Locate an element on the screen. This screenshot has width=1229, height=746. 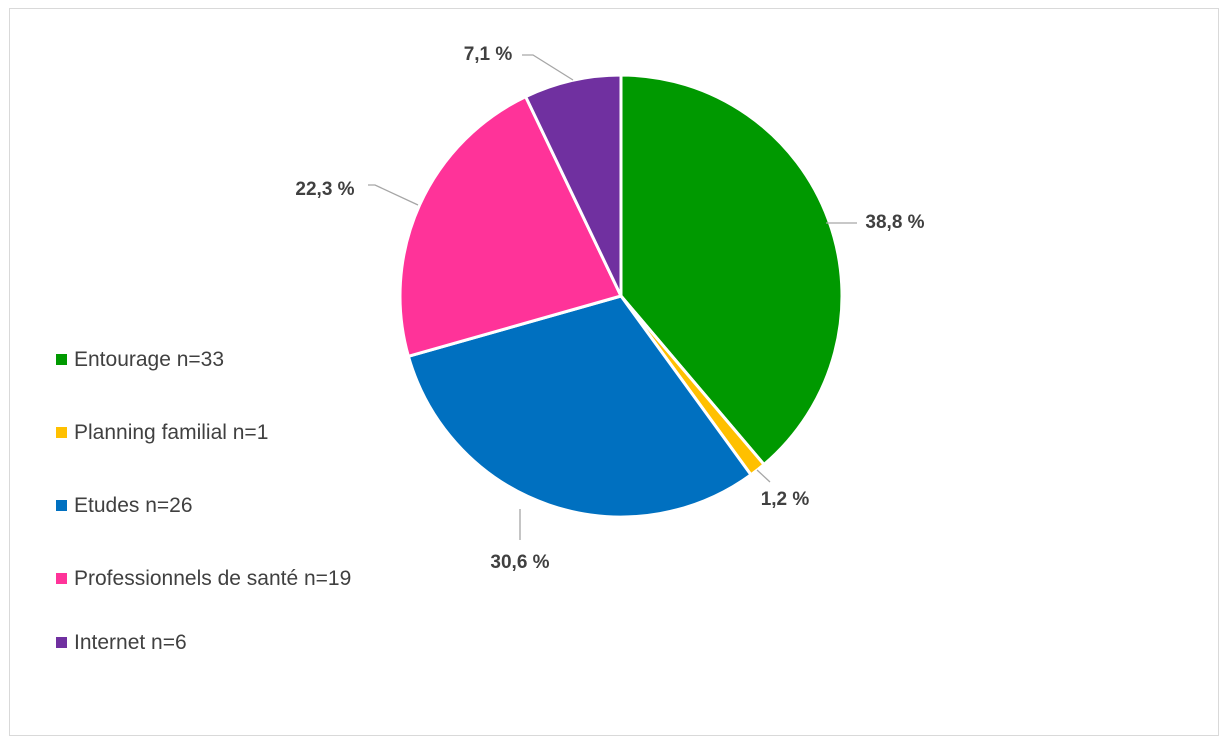
legend-item-professionnels-de-sante: Professionnels de santé n=19 is located at coordinates (215, 578).